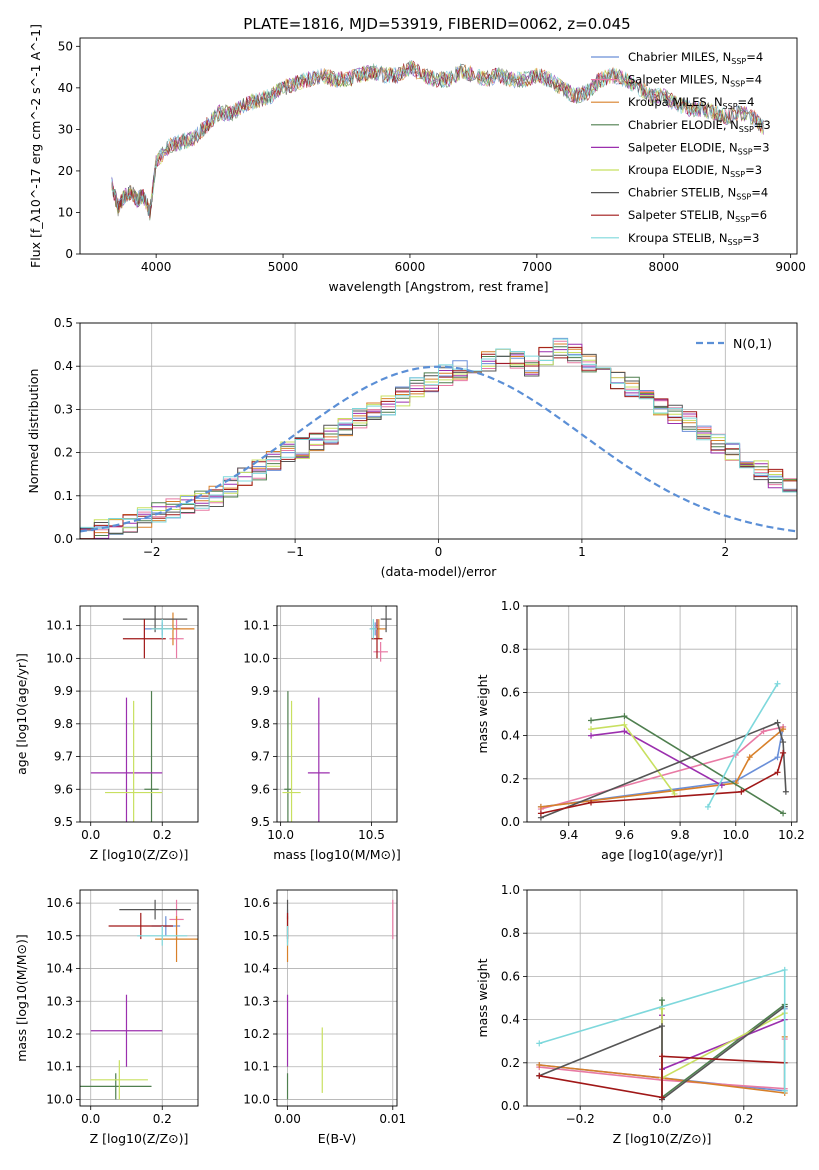  Describe the element at coordinates (260, 789) in the screenshot. I see `y-tick-label: 9.6` at that location.